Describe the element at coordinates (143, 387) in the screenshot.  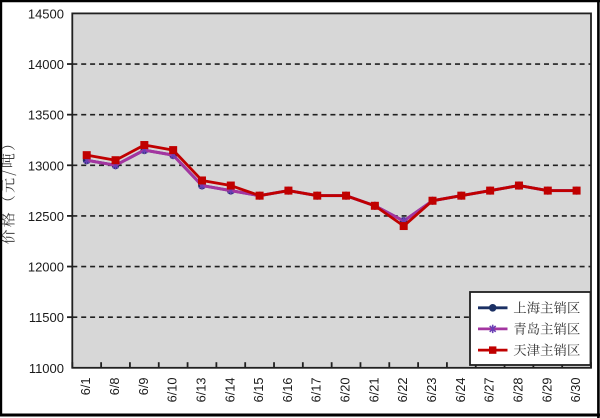
I see `svg-text: 6/9` at that location.